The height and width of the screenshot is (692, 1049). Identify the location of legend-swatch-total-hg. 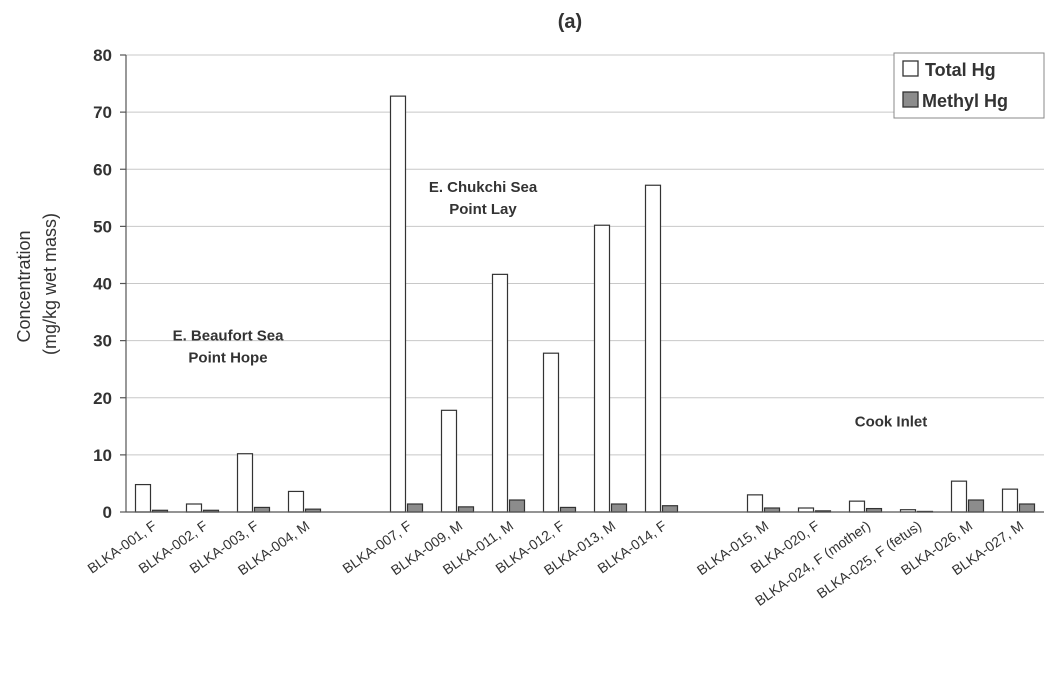
(910, 68).